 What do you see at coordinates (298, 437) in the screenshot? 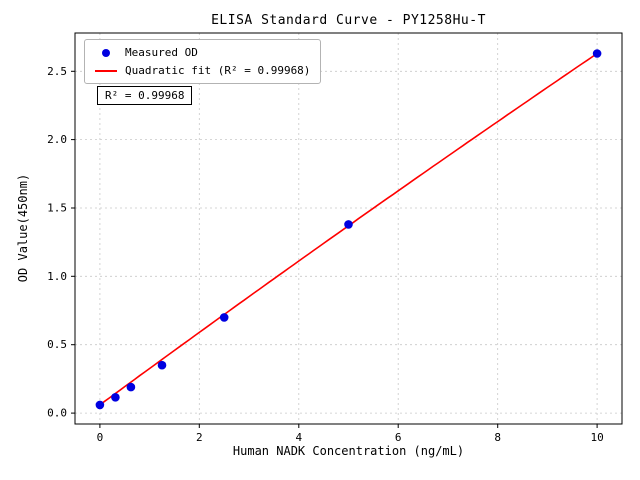
I see `x-tick-label: 4` at bounding box center [298, 437].